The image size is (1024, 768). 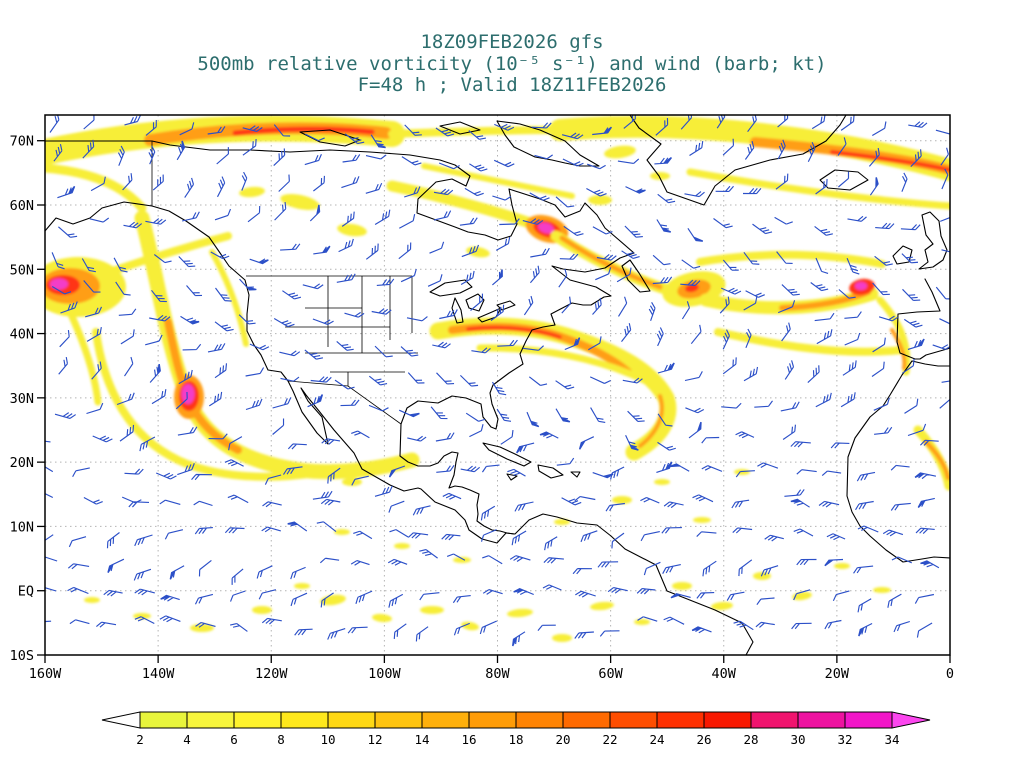 What do you see at coordinates (514, 332) in the screenshot?
I see `vorticity-jet-red` at bounding box center [514, 332].